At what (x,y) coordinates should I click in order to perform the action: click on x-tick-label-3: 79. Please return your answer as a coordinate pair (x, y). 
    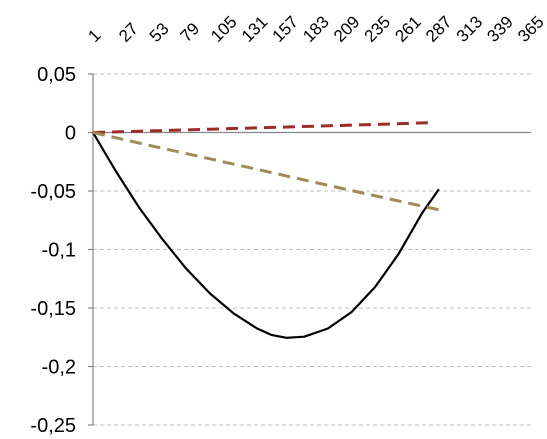
    Looking at the image, I should click on (189, 32).